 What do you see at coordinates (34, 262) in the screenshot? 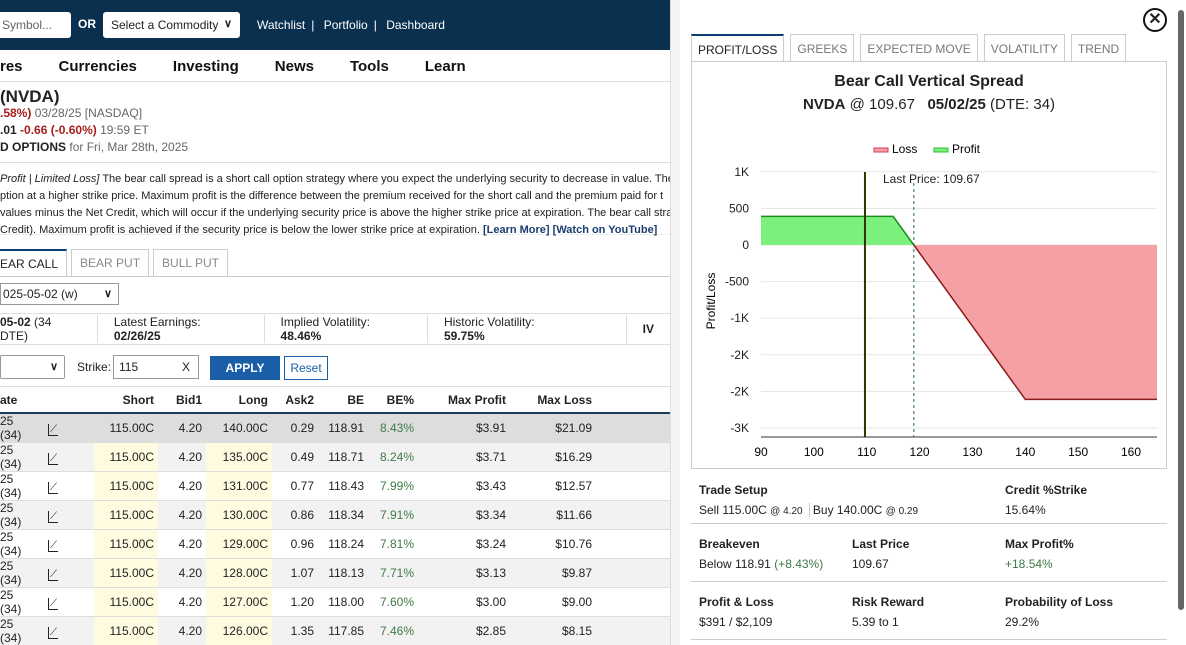
I see `tab-bear-call: EAR CALL` at bounding box center [34, 262].